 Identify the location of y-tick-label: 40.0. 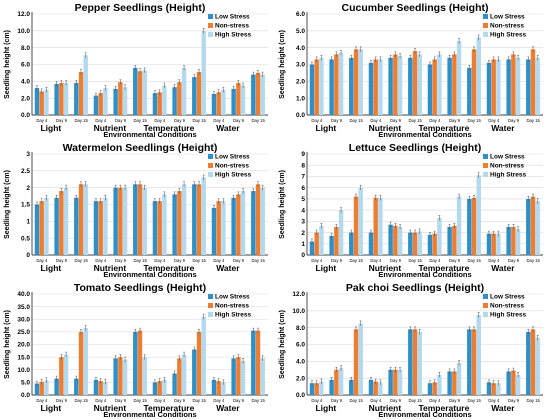
(23, 294).